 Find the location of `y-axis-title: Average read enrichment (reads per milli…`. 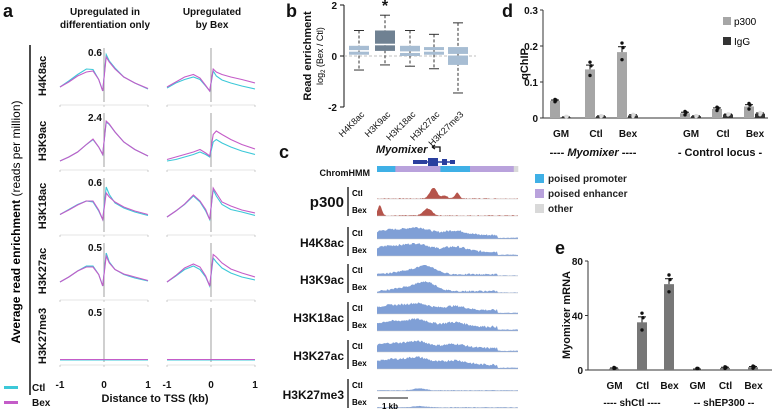

y-axis-title: Average read enrichment (reads per milli… is located at coordinates (16, 222).